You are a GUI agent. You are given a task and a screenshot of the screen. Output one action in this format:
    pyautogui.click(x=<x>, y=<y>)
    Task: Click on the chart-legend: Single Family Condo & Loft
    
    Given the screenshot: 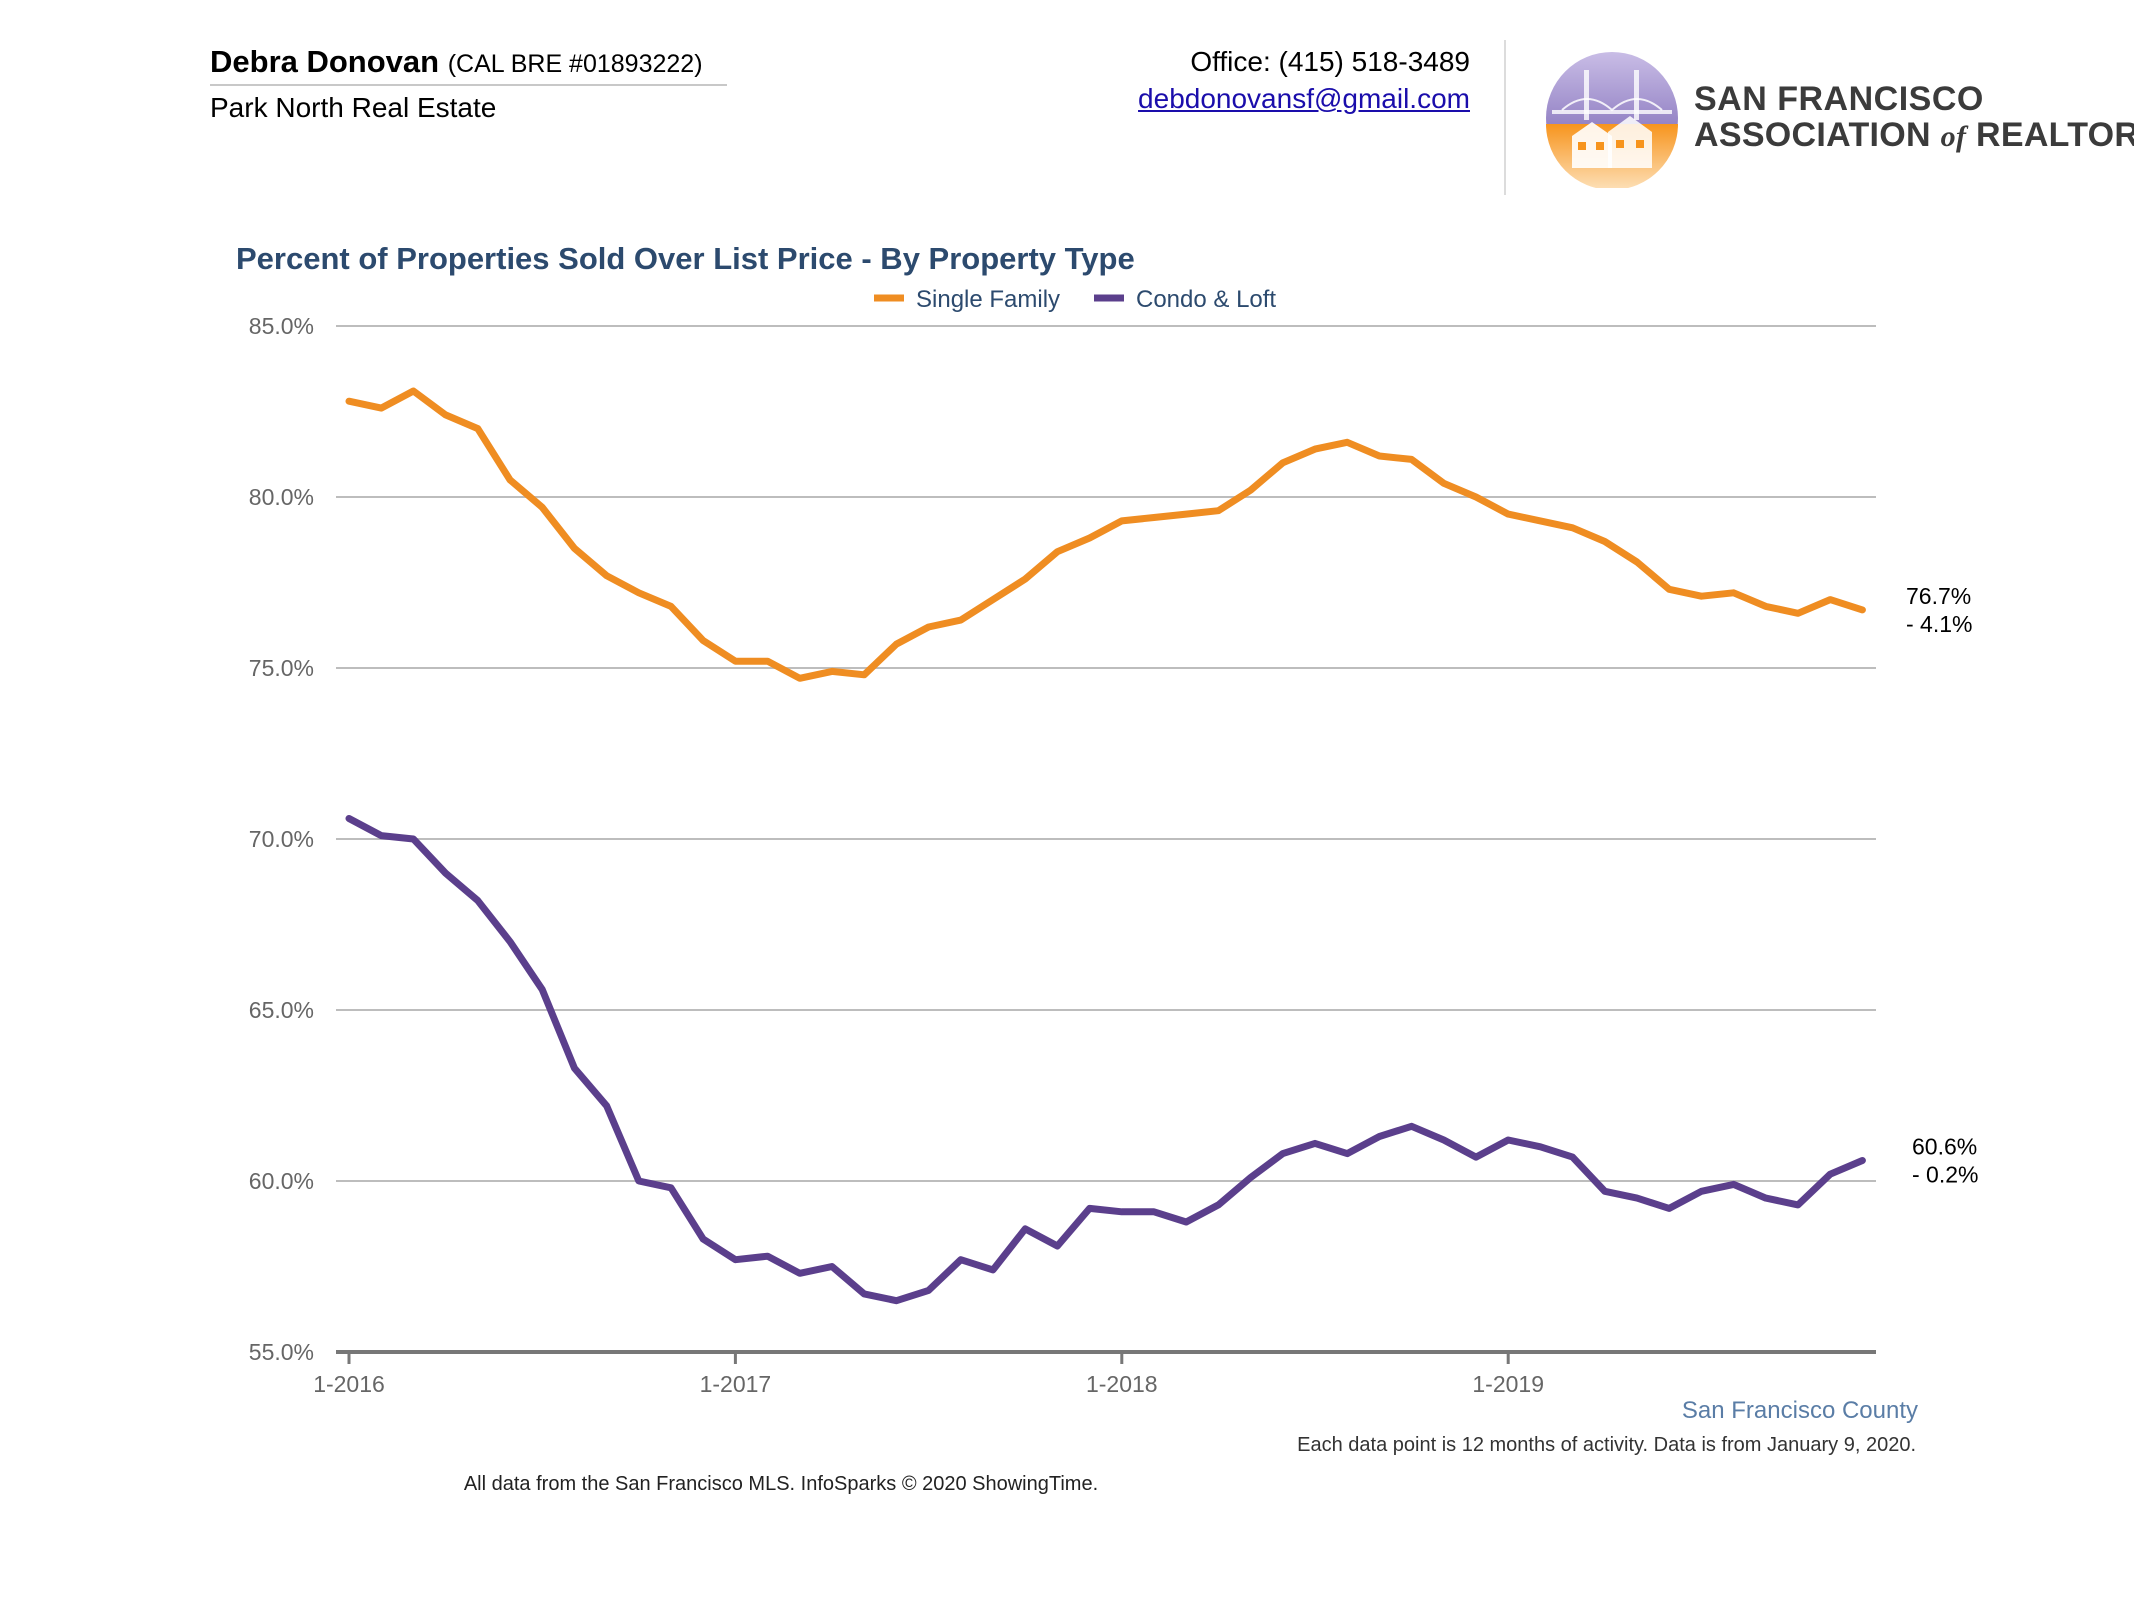 What is the action you would take?
    pyautogui.click(x=1075, y=299)
    